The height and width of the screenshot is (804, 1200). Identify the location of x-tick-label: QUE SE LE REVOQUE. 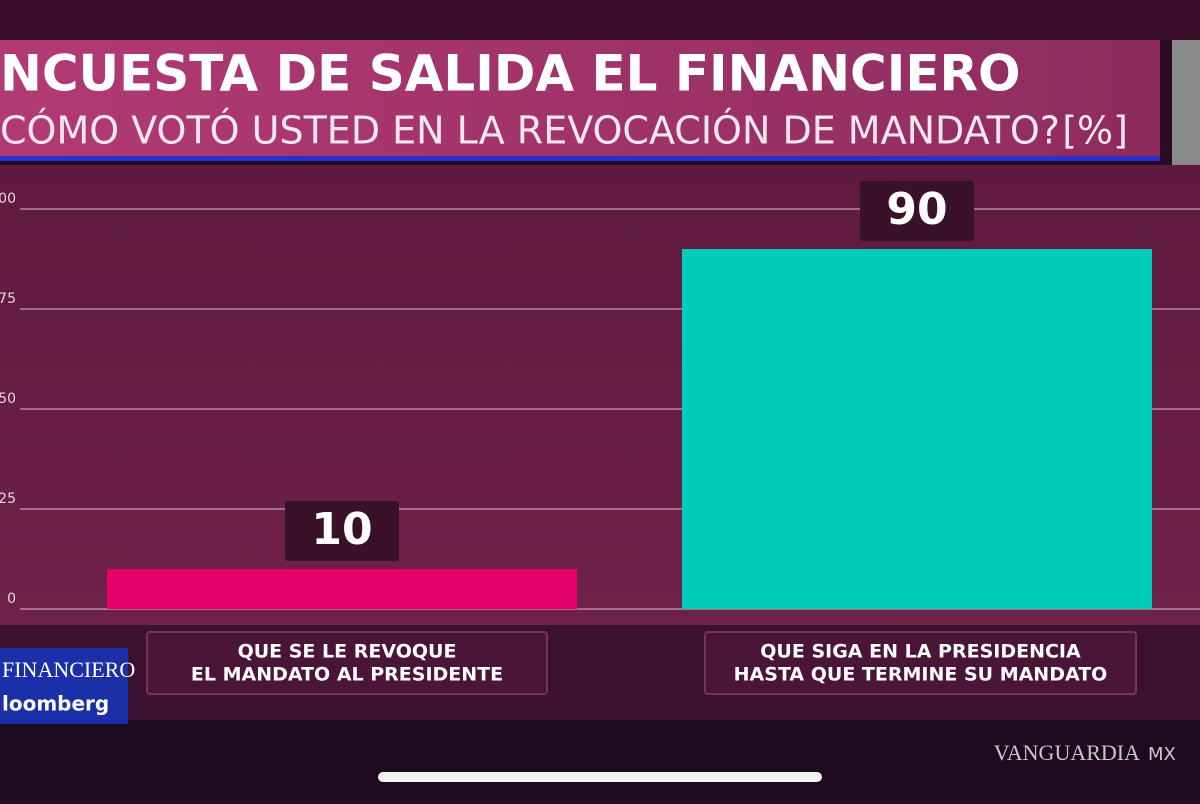
(347, 652).